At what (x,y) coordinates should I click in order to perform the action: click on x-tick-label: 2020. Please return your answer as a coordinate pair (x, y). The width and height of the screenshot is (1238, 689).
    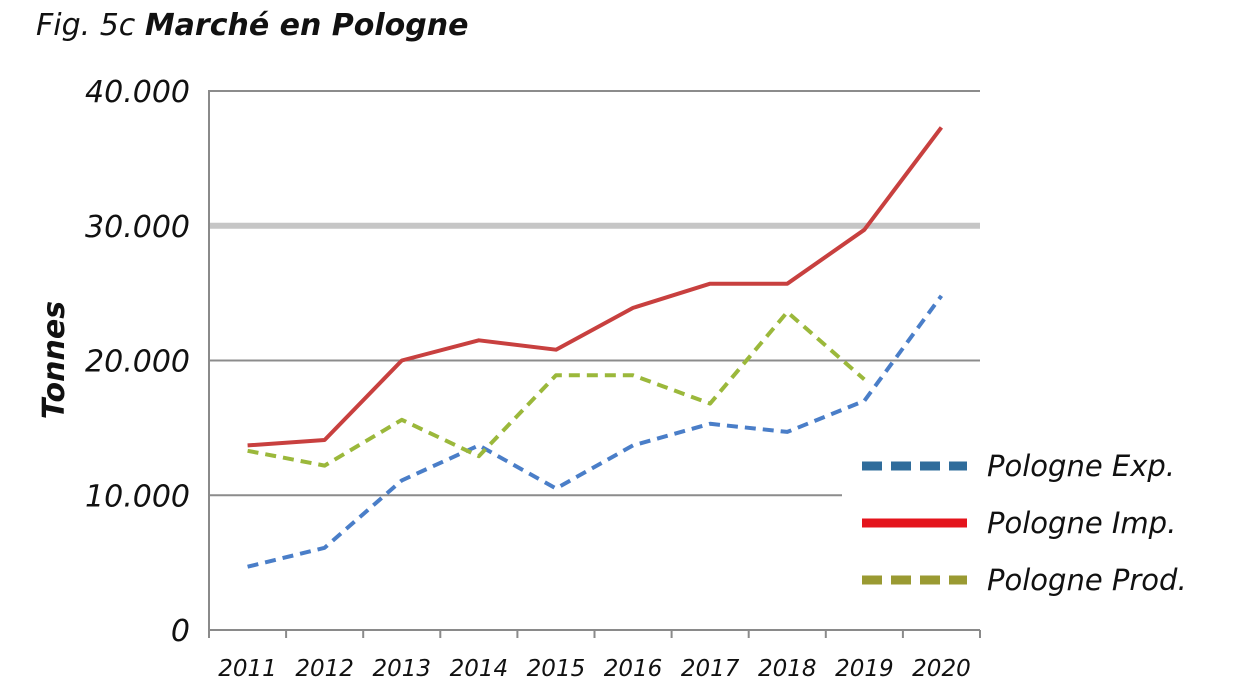
    Looking at the image, I should click on (941, 669).